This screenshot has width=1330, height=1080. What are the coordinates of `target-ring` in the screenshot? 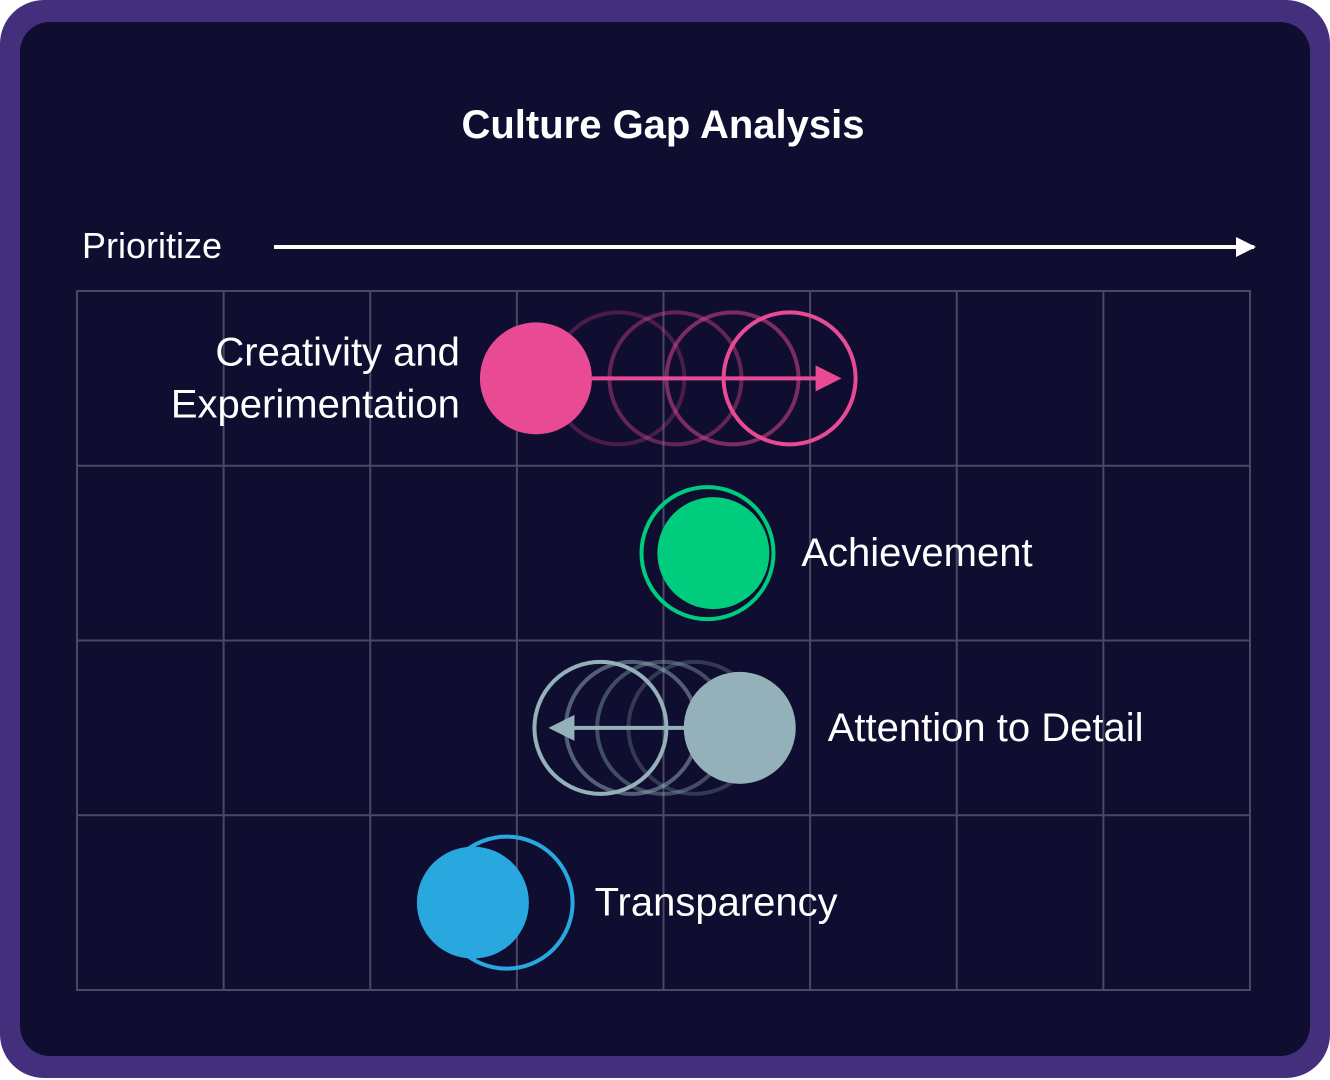 It's located at (707, 553).